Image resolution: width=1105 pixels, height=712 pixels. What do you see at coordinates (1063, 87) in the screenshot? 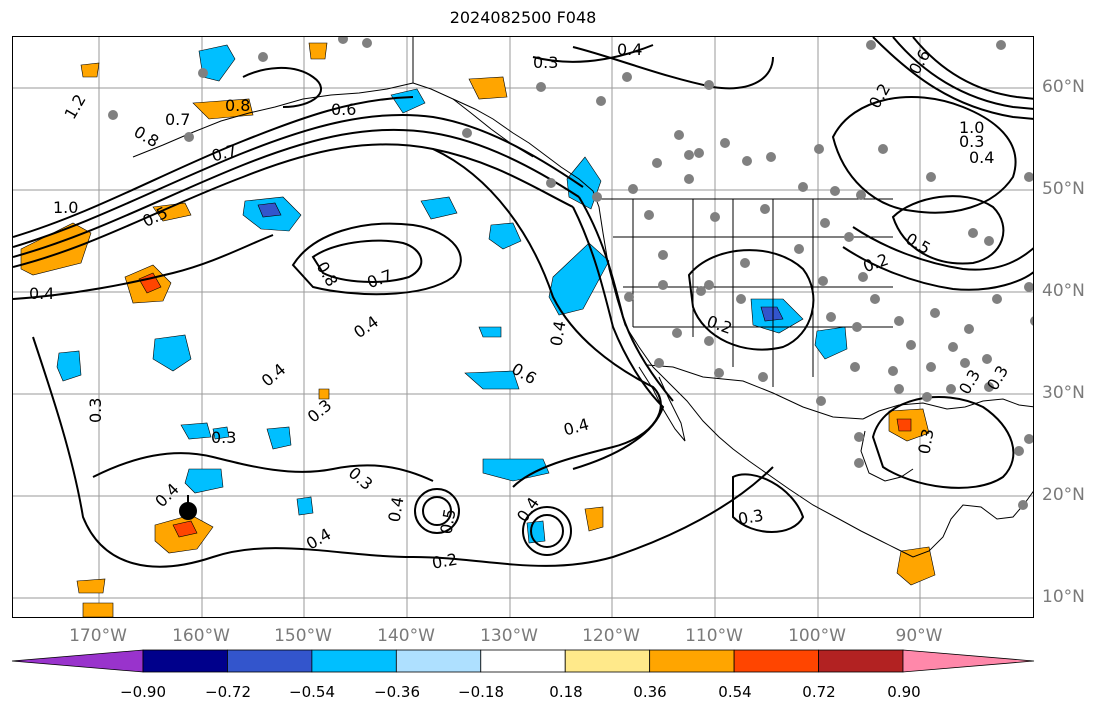
I see `latitude-label: 60°N` at bounding box center [1063, 87].